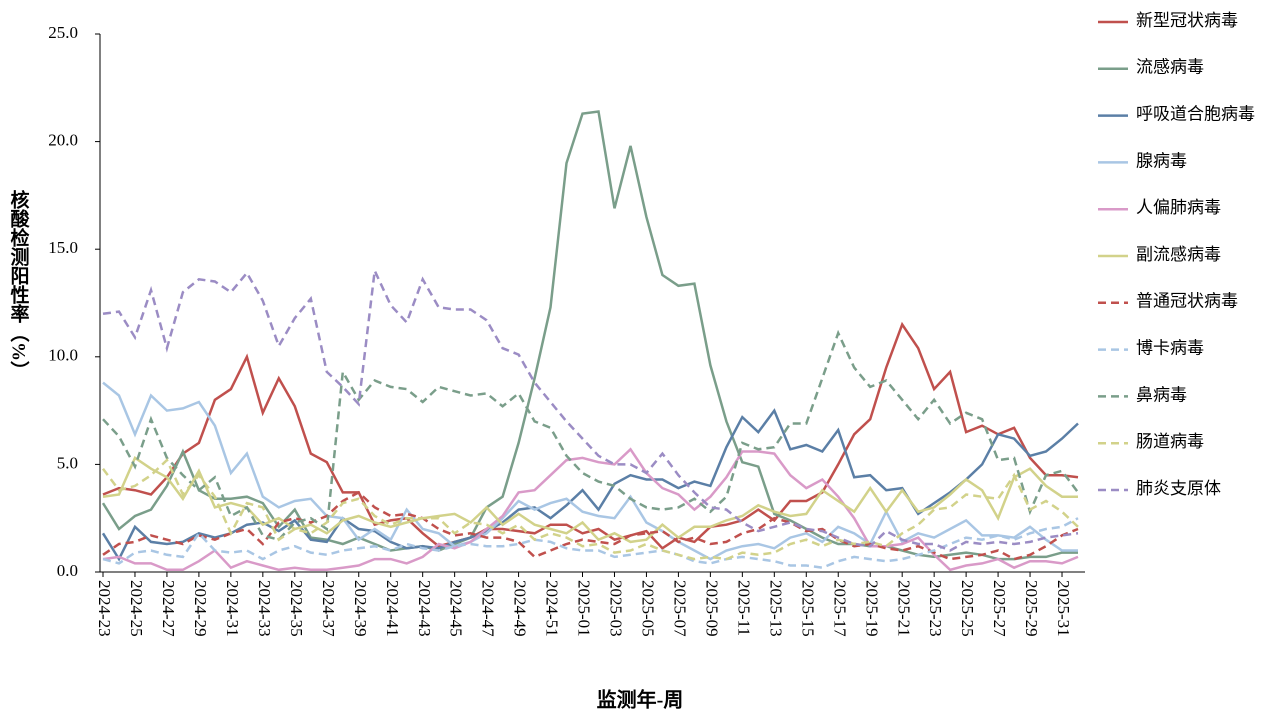  I want to click on x-tick-label: 2025-21, so click(903, 608).